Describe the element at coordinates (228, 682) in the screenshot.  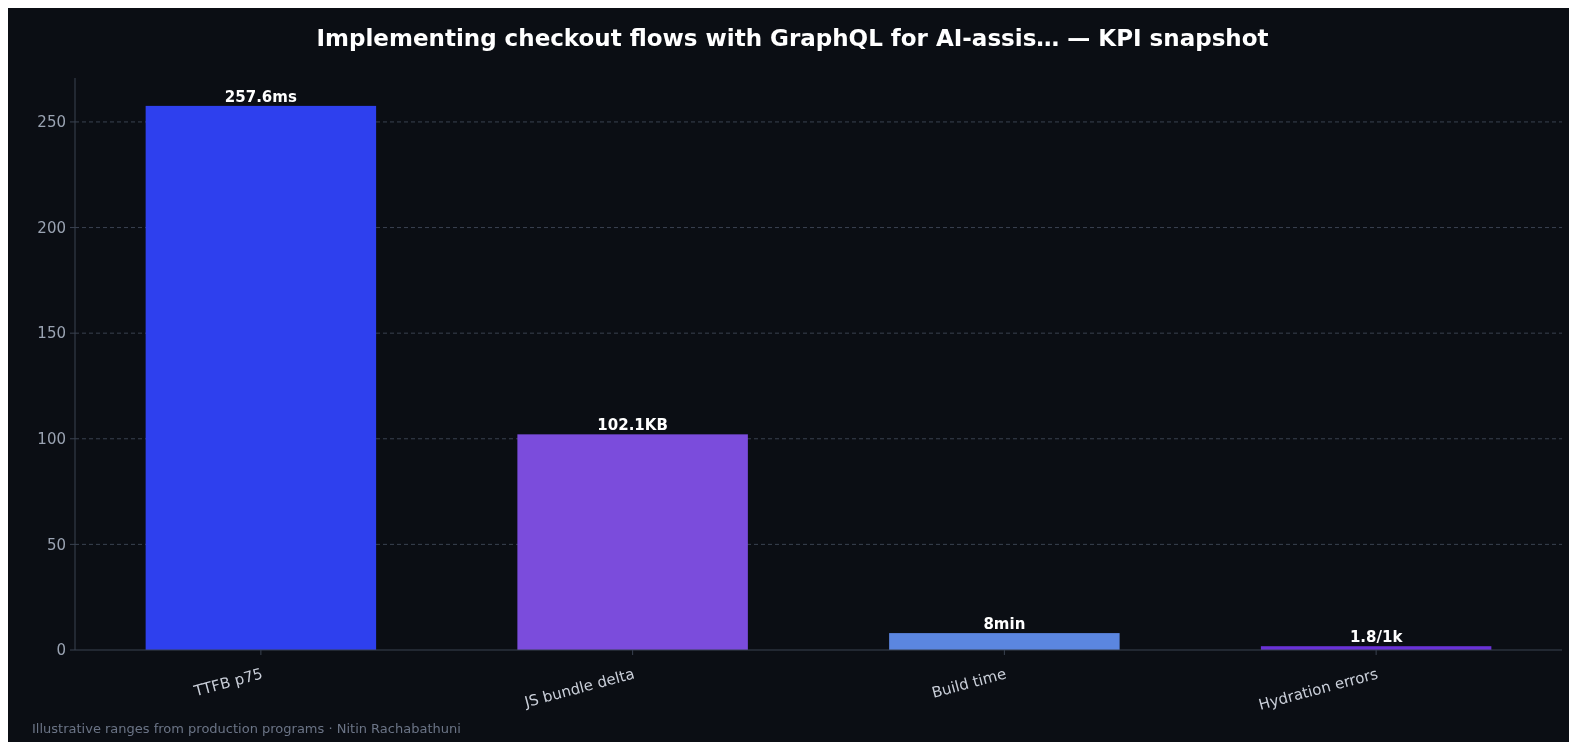
I see `x-tick-label: TTFB p75` at that location.